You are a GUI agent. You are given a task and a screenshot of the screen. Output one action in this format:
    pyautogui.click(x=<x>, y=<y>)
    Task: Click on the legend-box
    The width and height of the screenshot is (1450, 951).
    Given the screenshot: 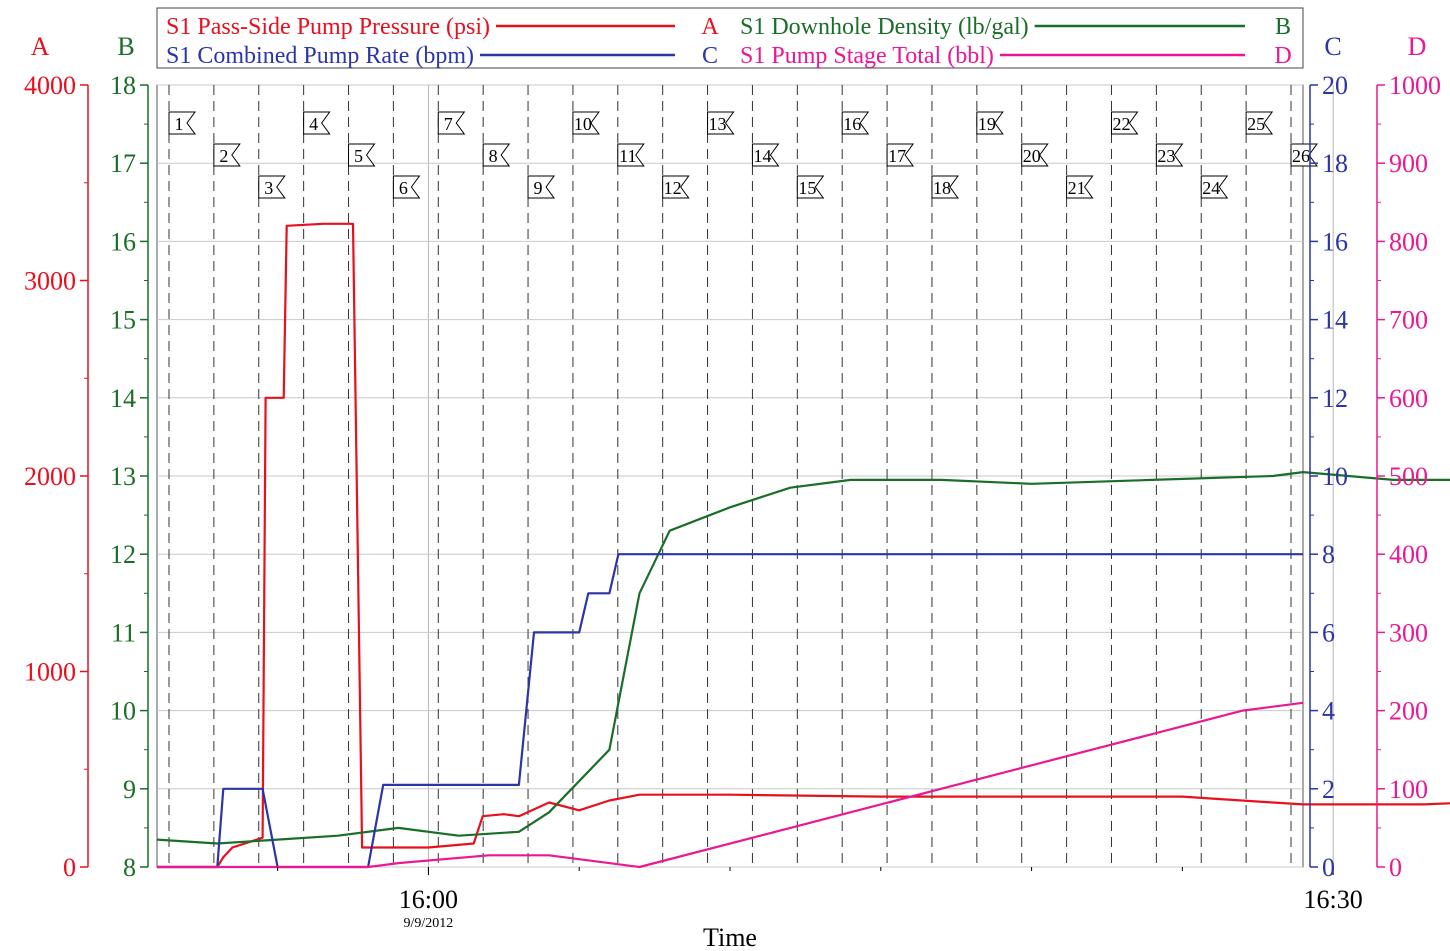 What is the action you would take?
    pyautogui.click(x=730, y=38)
    